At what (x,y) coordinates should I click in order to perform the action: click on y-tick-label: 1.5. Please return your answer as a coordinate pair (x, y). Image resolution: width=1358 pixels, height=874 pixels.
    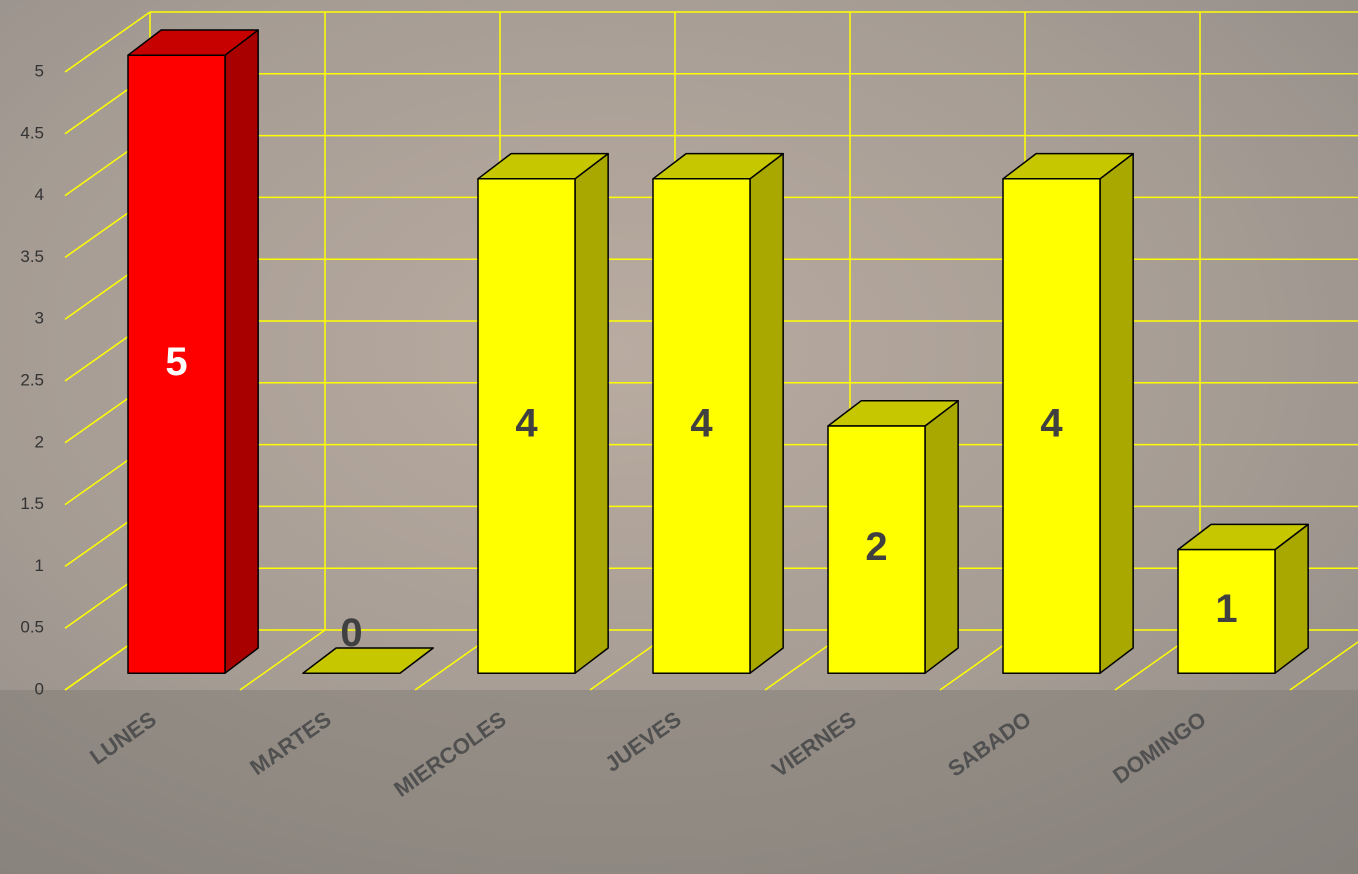
    Looking at the image, I should click on (32, 503).